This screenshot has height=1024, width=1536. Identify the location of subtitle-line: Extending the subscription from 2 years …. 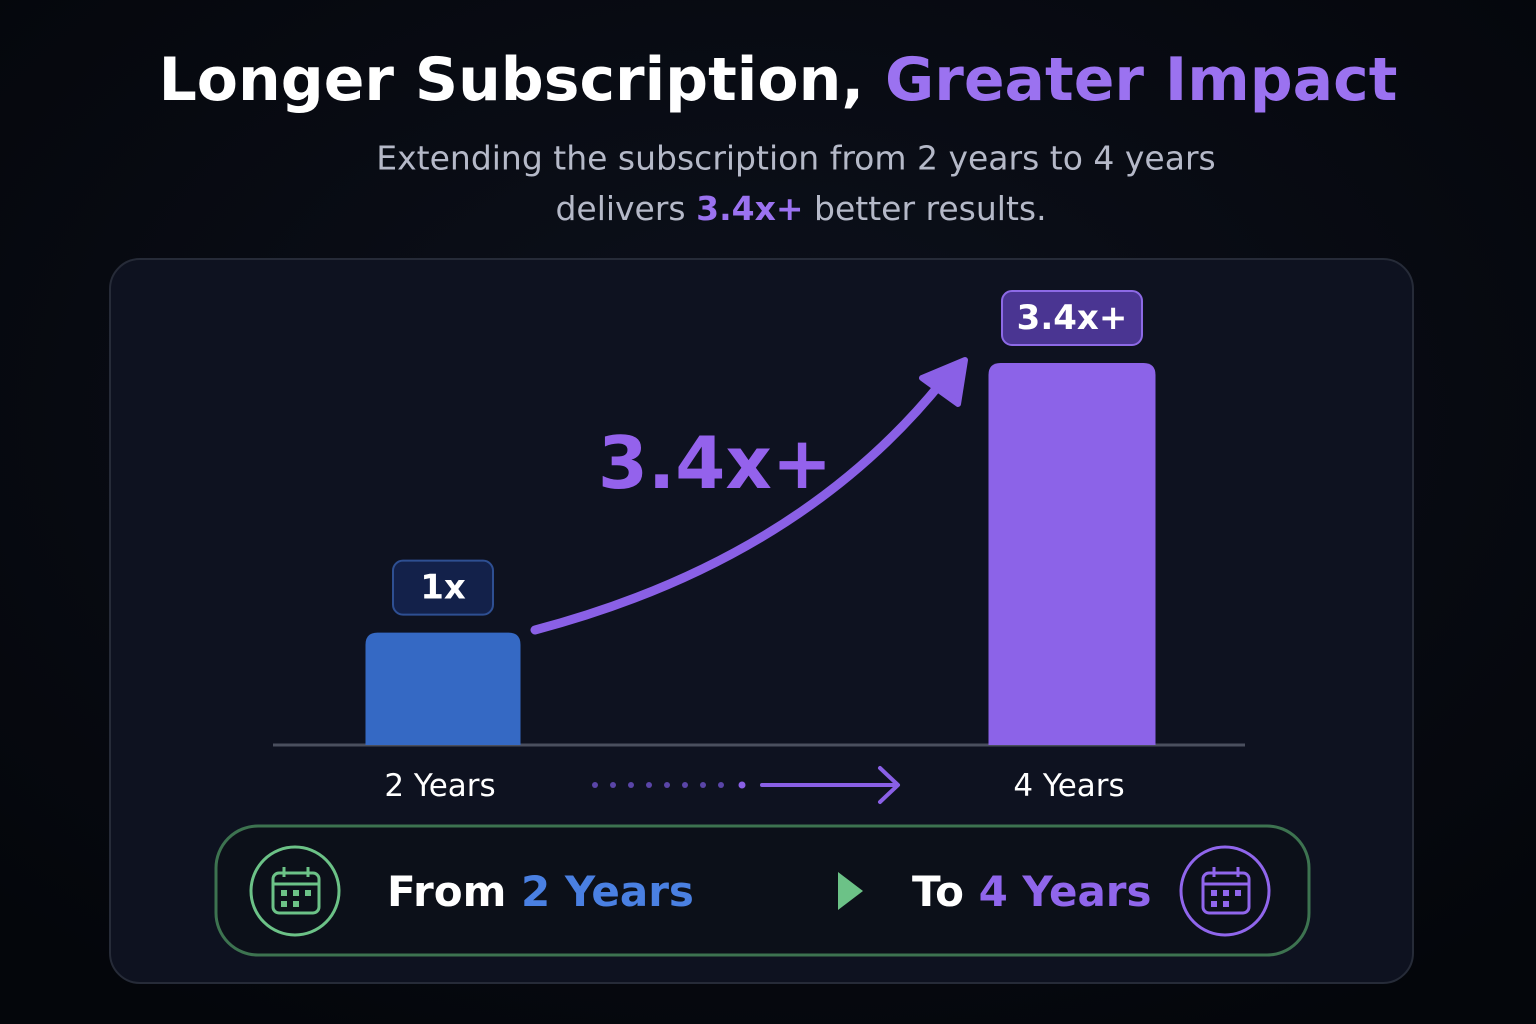
(795, 158).